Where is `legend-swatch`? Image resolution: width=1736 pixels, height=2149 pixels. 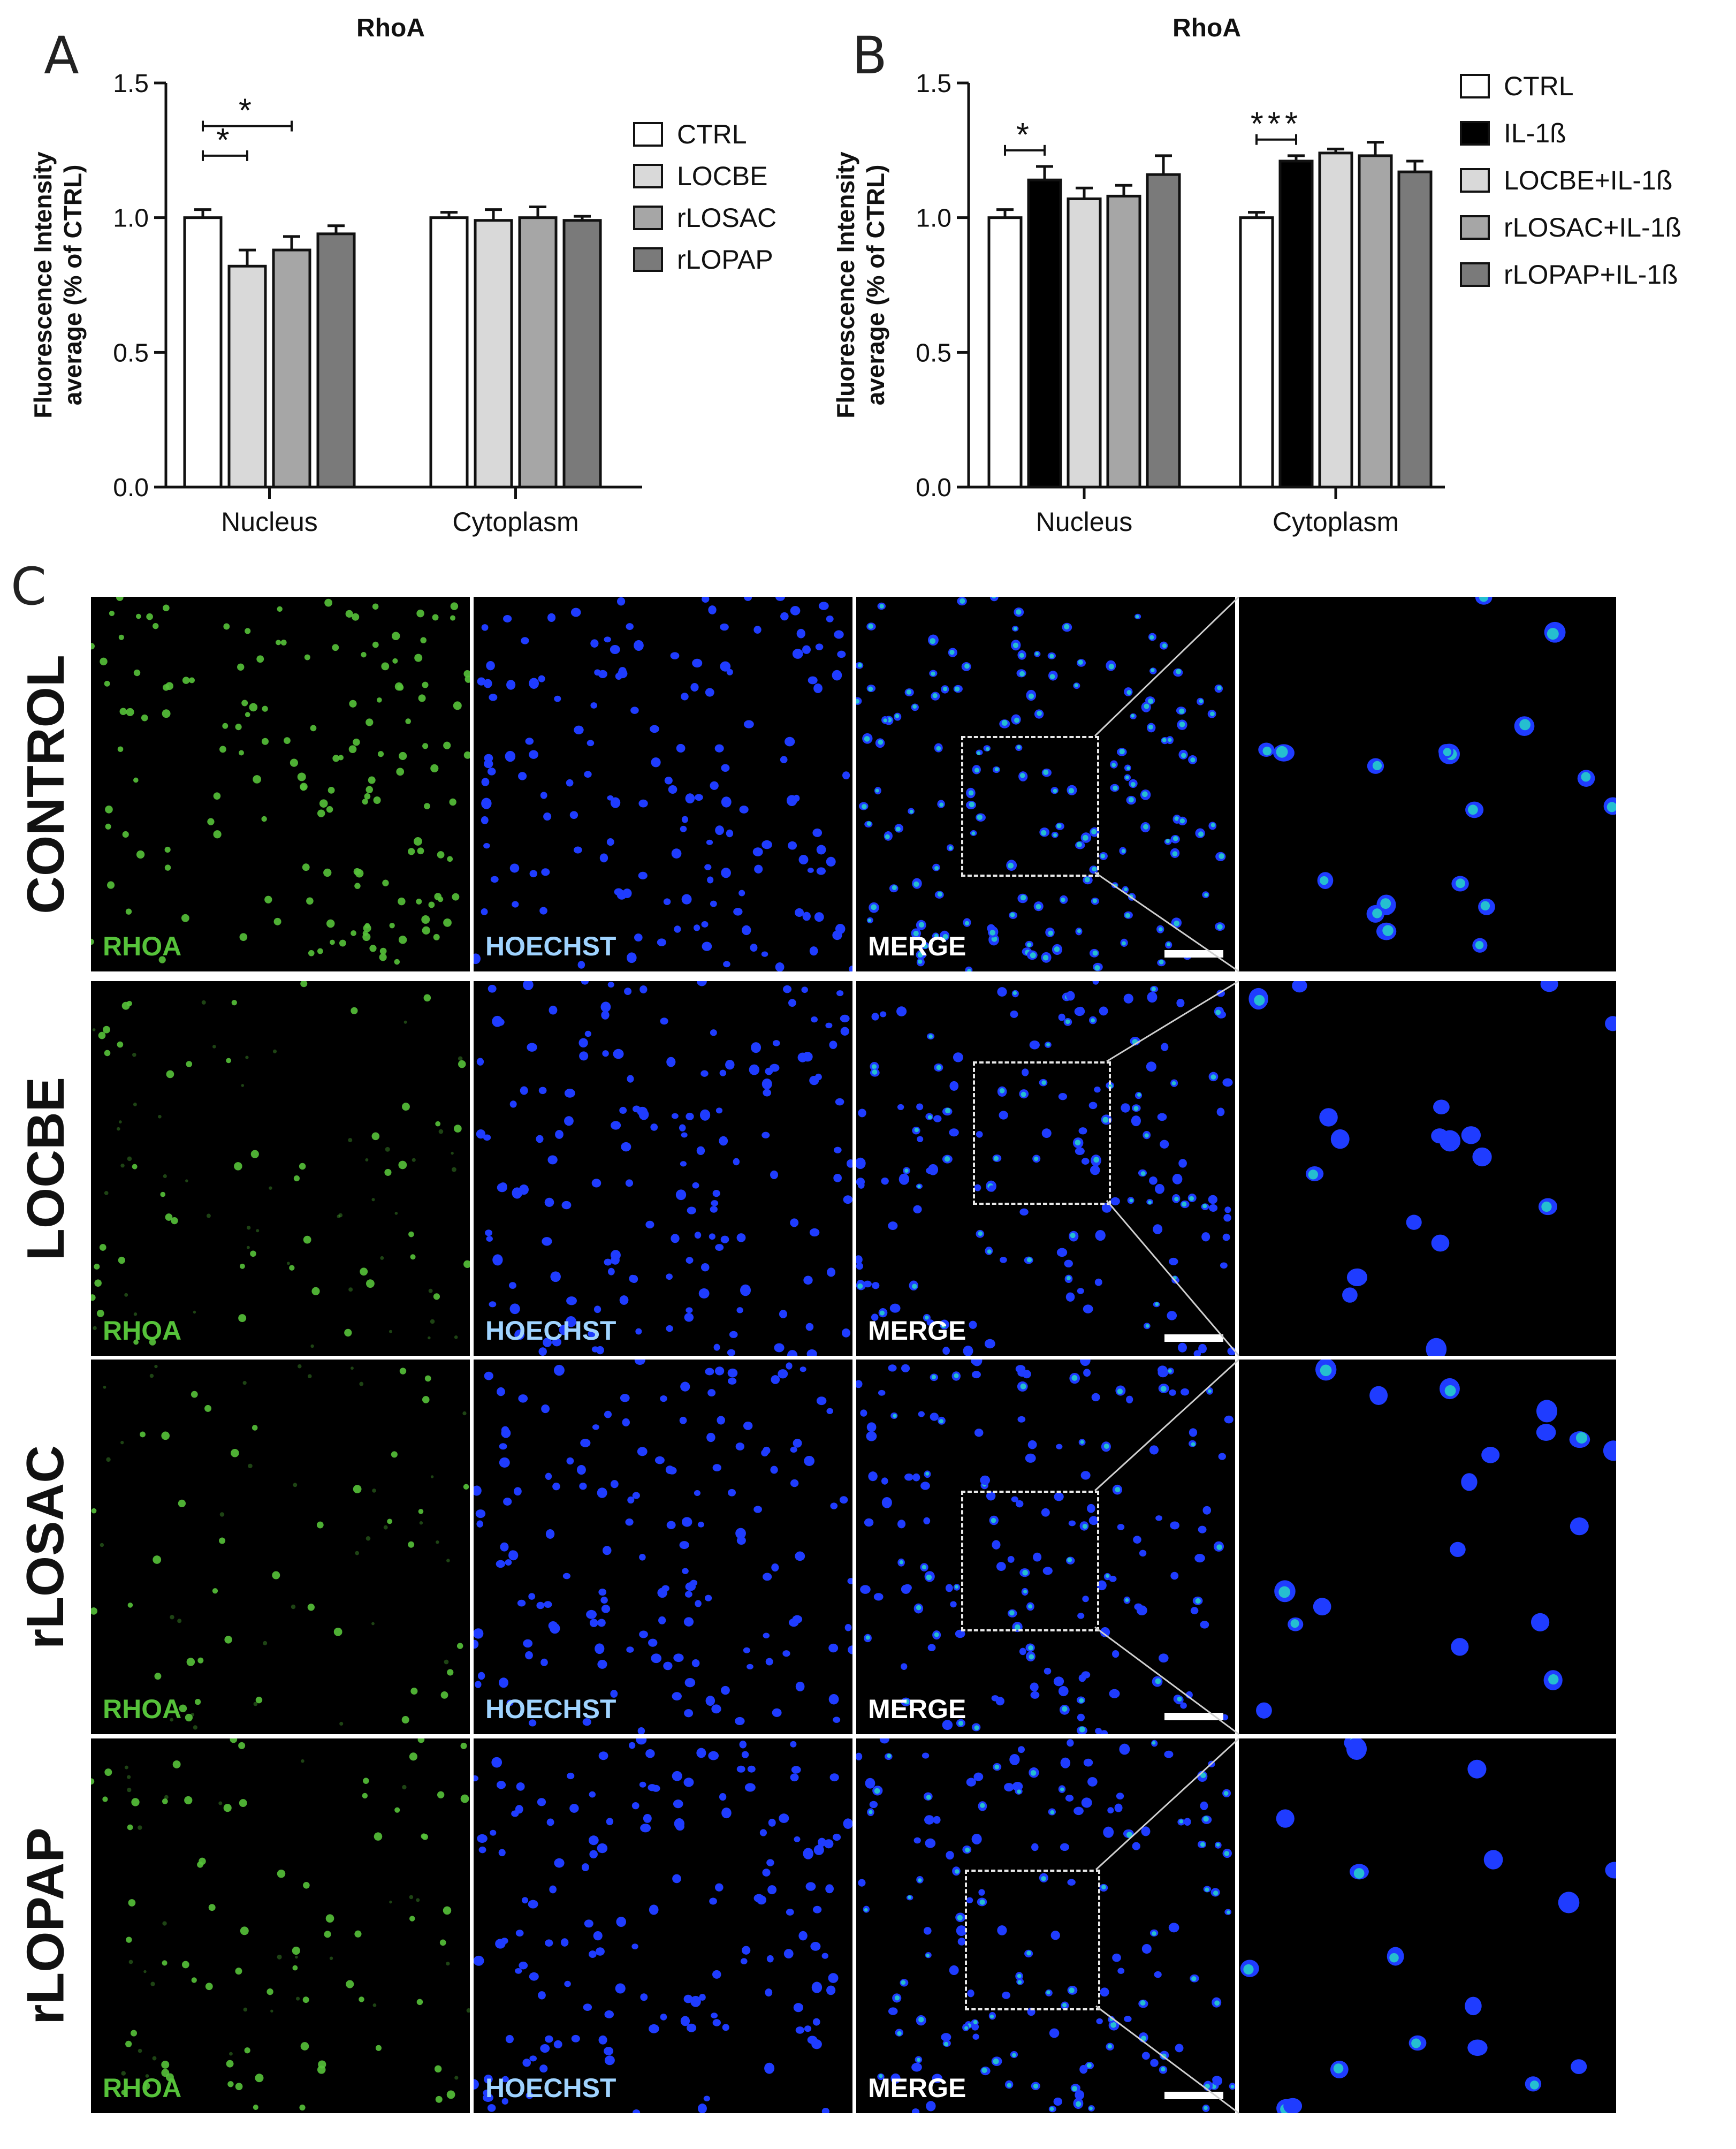
legend-swatch is located at coordinates (1475, 228).